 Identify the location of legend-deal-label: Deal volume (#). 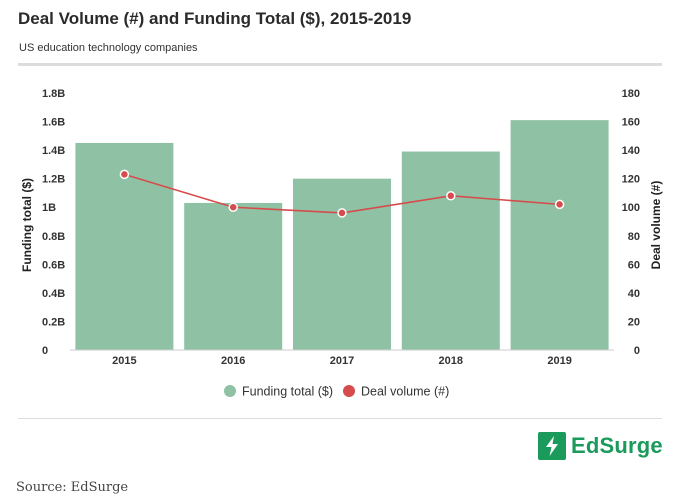
(405, 392).